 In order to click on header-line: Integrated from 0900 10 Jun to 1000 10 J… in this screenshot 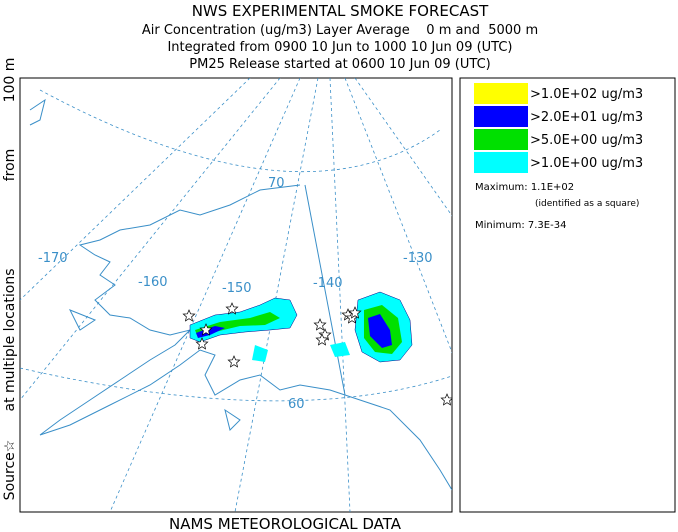, I will do `click(339, 47)`.